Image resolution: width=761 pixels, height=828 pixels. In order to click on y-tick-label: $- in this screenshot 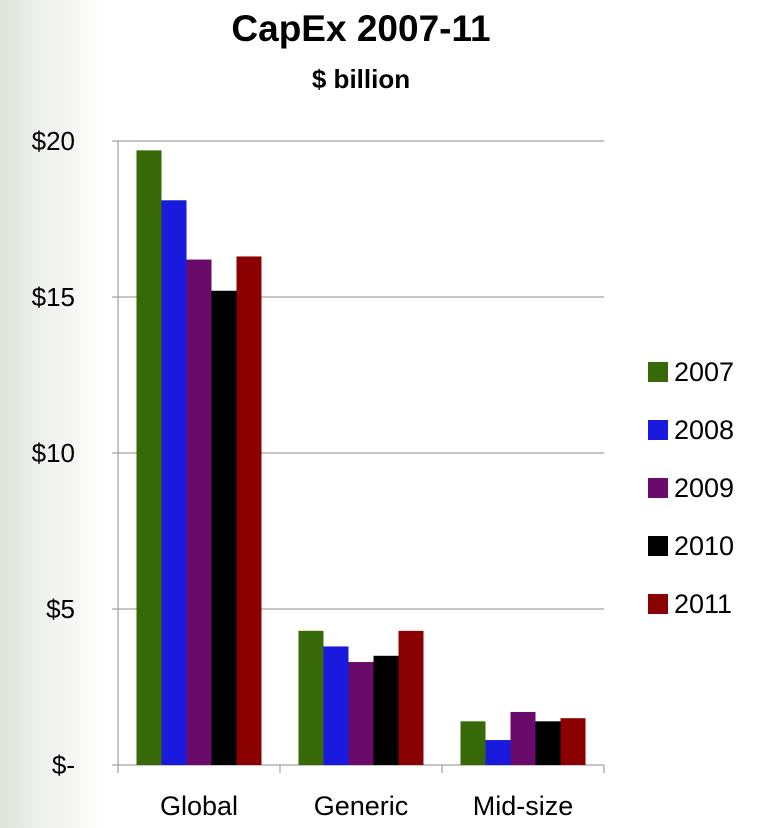, I will do `click(63, 765)`.